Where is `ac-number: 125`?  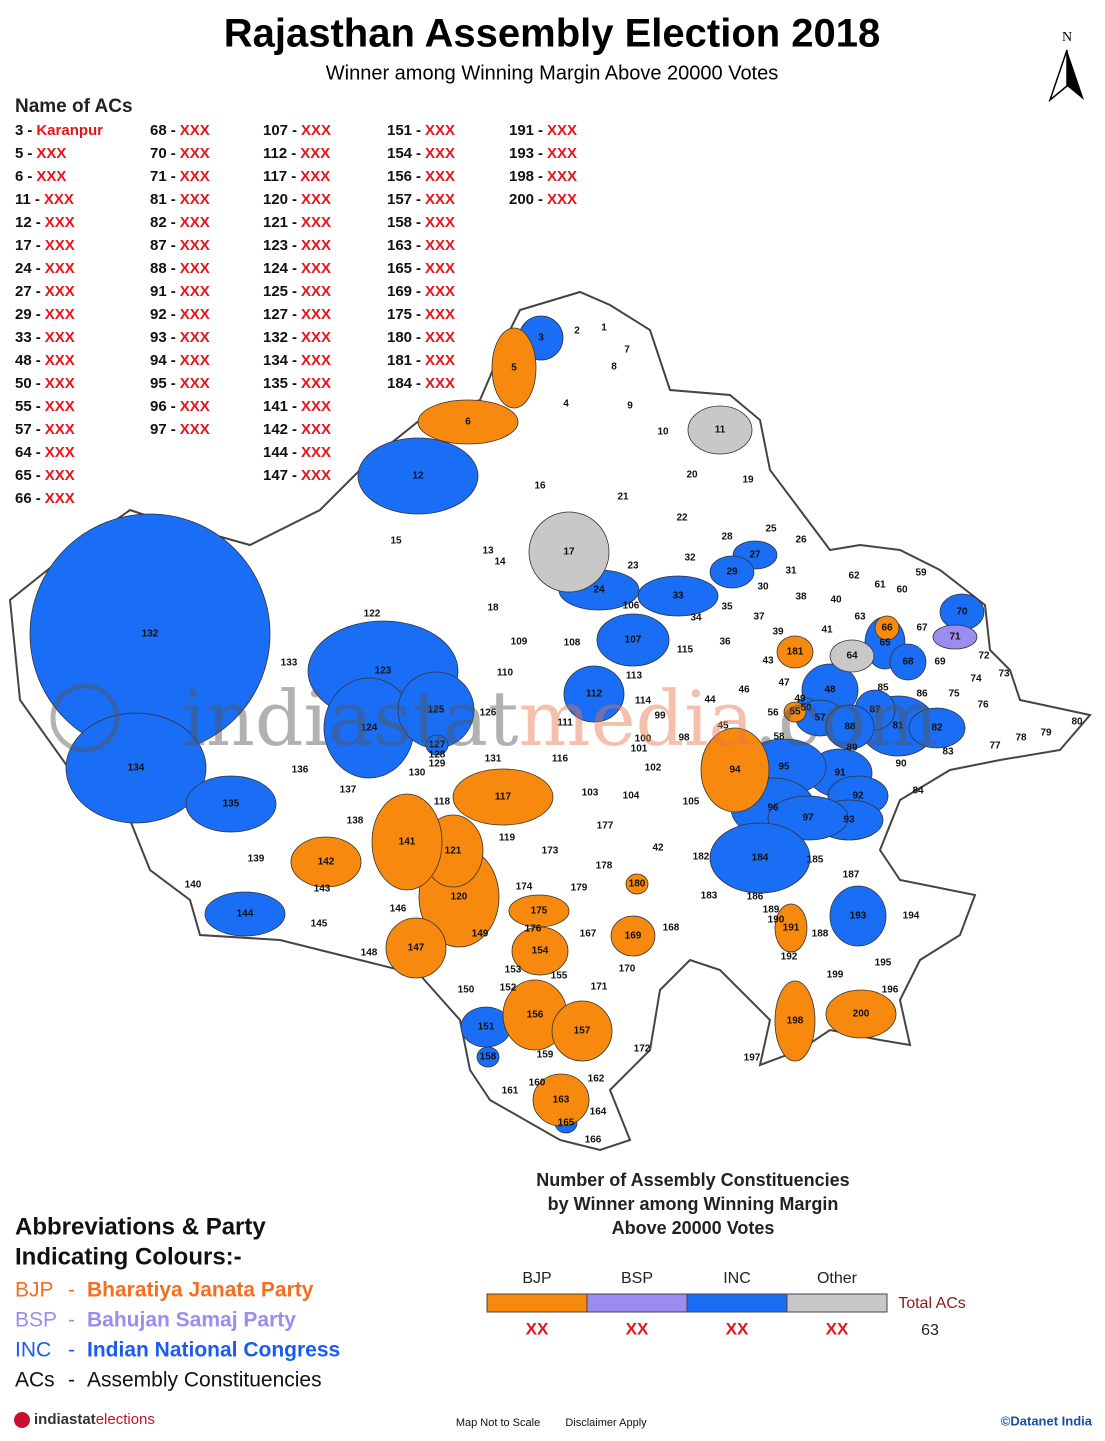 ac-number: 125 is located at coordinates (275, 291).